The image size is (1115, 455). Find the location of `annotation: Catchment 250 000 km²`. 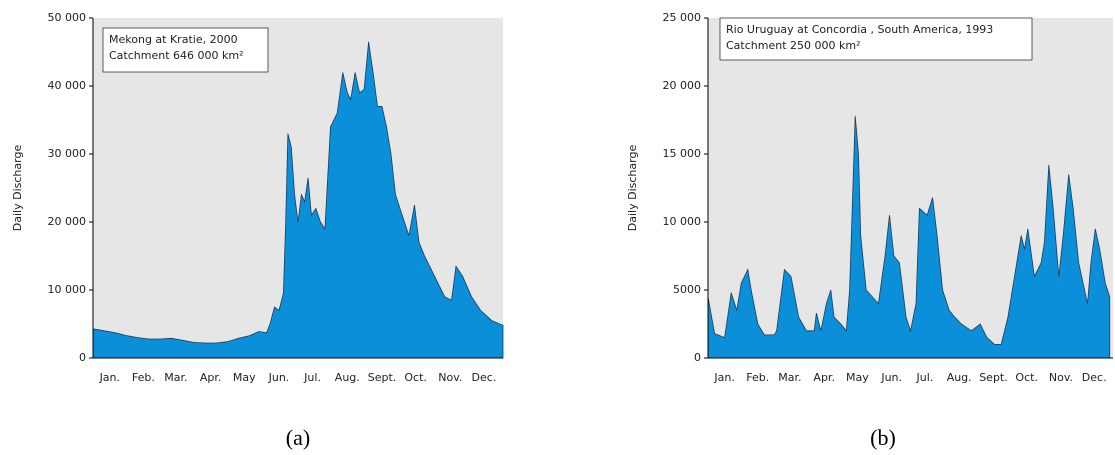

annotation: Catchment 250 000 km² is located at coordinates (793, 45).